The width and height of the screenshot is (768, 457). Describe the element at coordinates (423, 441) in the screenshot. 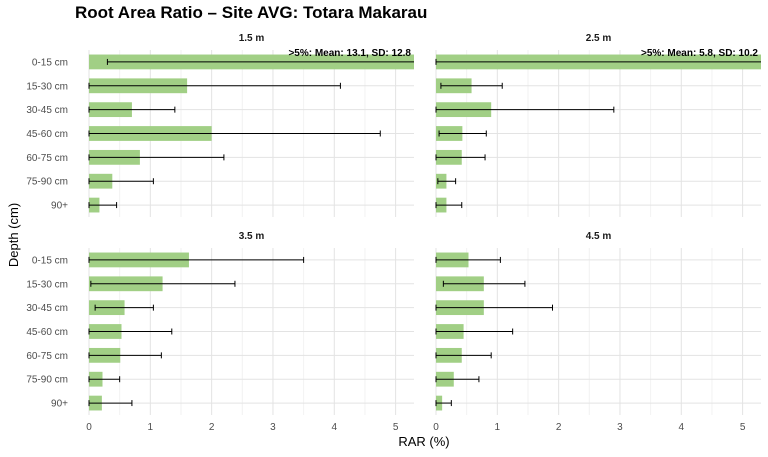

I see `x-axis-label: RAR (%)` at that location.